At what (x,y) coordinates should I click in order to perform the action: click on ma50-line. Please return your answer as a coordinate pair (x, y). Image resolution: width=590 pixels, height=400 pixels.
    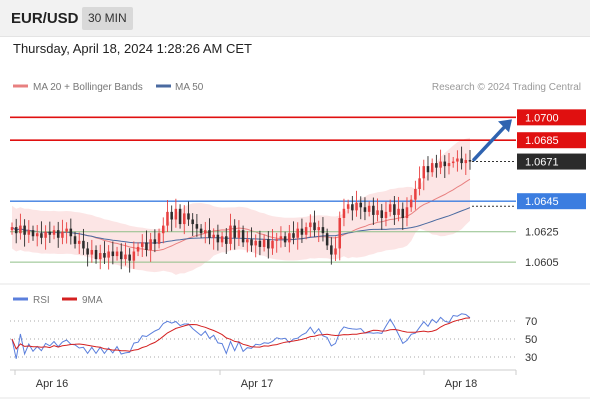
    Looking at the image, I should click on (241, 225).